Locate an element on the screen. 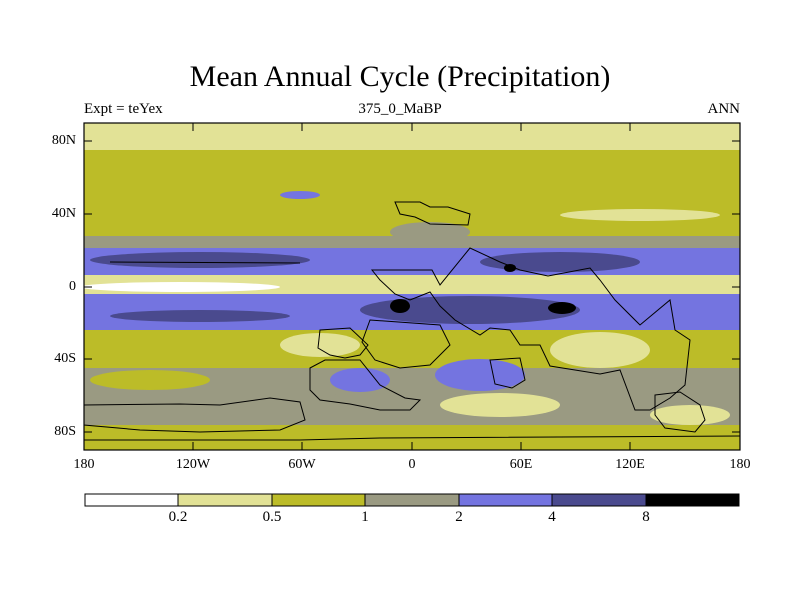  y-tick-label: 40S is located at coordinates (65, 358).